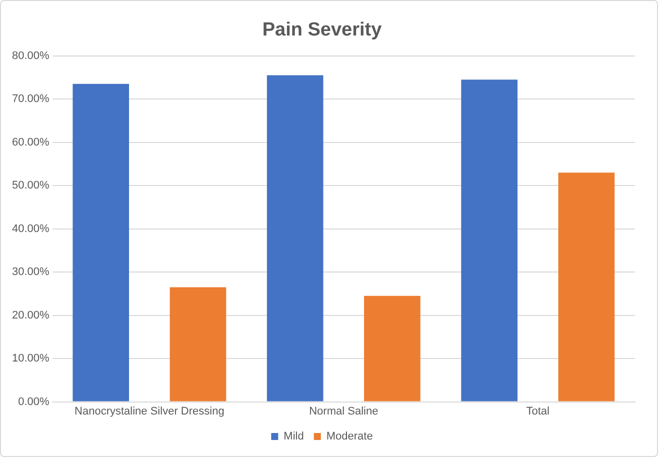 The width and height of the screenshot is (660, 459). I want to click on y-tick-label: 40.00%, so click(31, 228).